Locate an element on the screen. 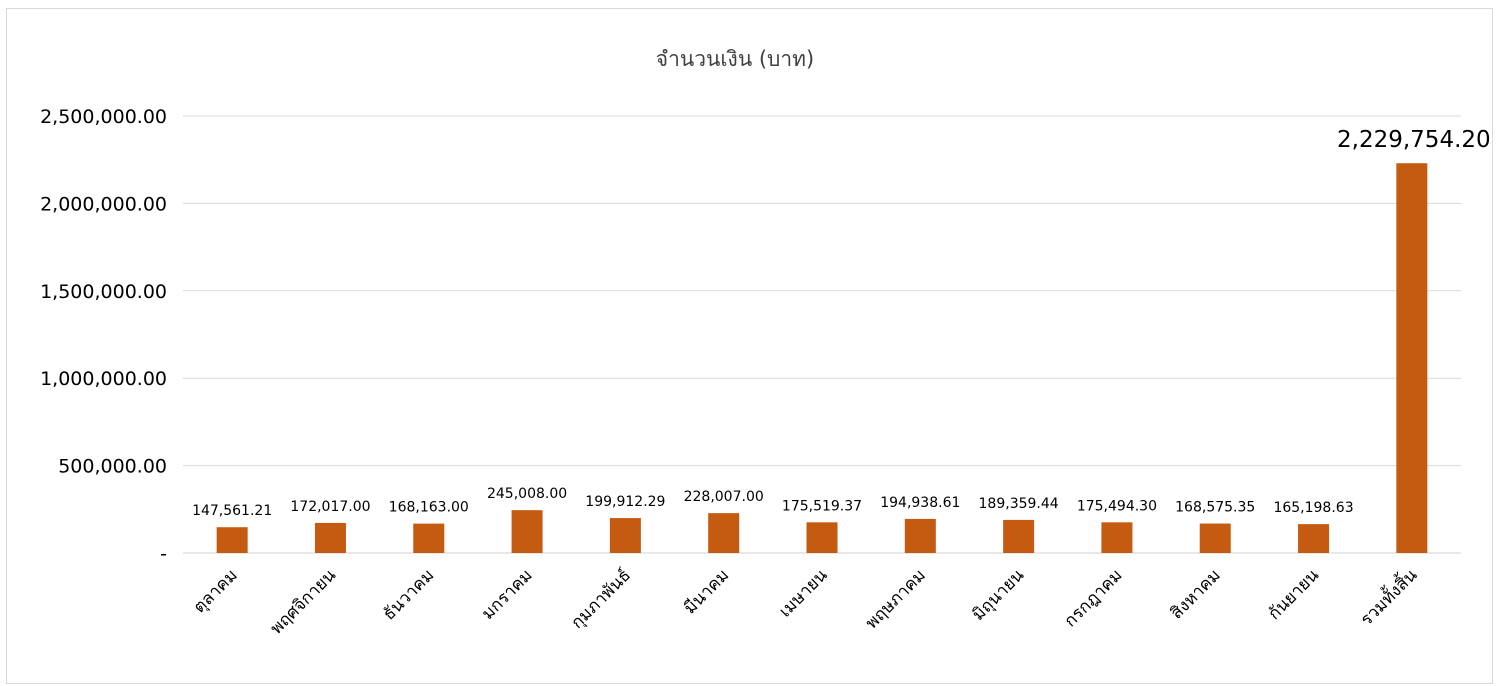 Image resolution: width=1501 pixels, height=686 pixels. data-label: 147,561.21 is located at coordinates (232, 511).